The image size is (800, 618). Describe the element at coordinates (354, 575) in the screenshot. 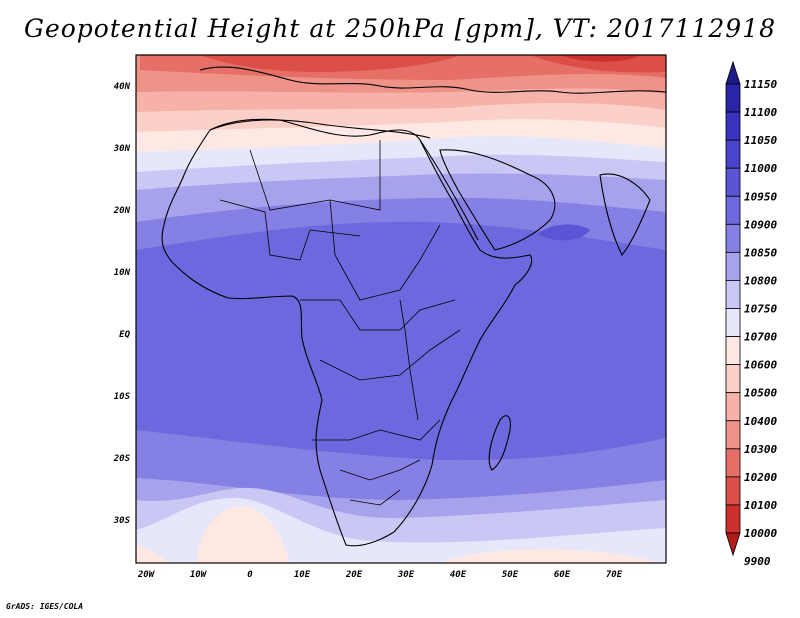

I see `lon-tick-20e: 20E` at that location.